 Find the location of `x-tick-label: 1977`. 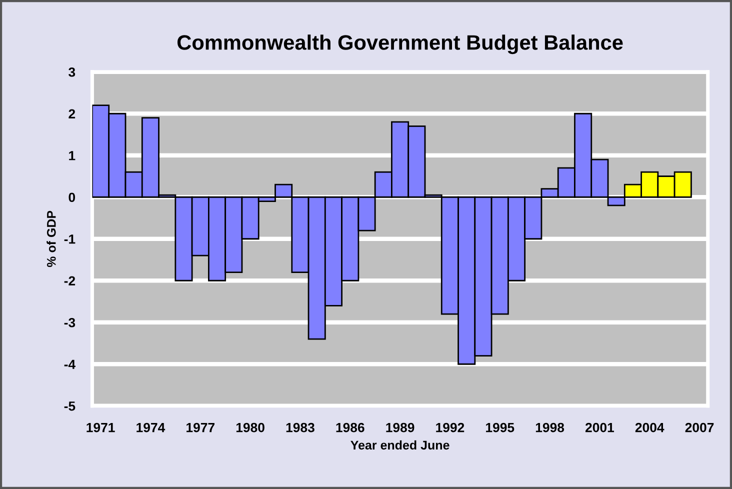

x-tick-label: 1977 is located at coordinates (200, 427).